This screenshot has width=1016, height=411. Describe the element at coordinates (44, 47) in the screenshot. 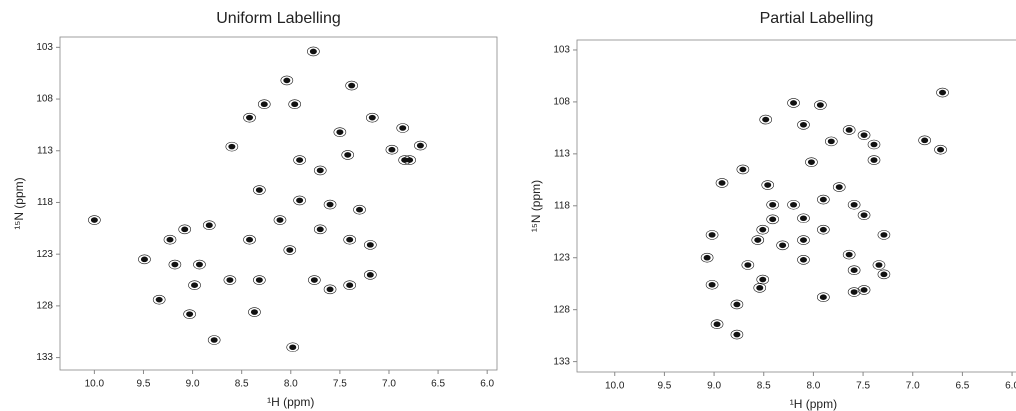

I see `y-tick-label: 103` at that location.